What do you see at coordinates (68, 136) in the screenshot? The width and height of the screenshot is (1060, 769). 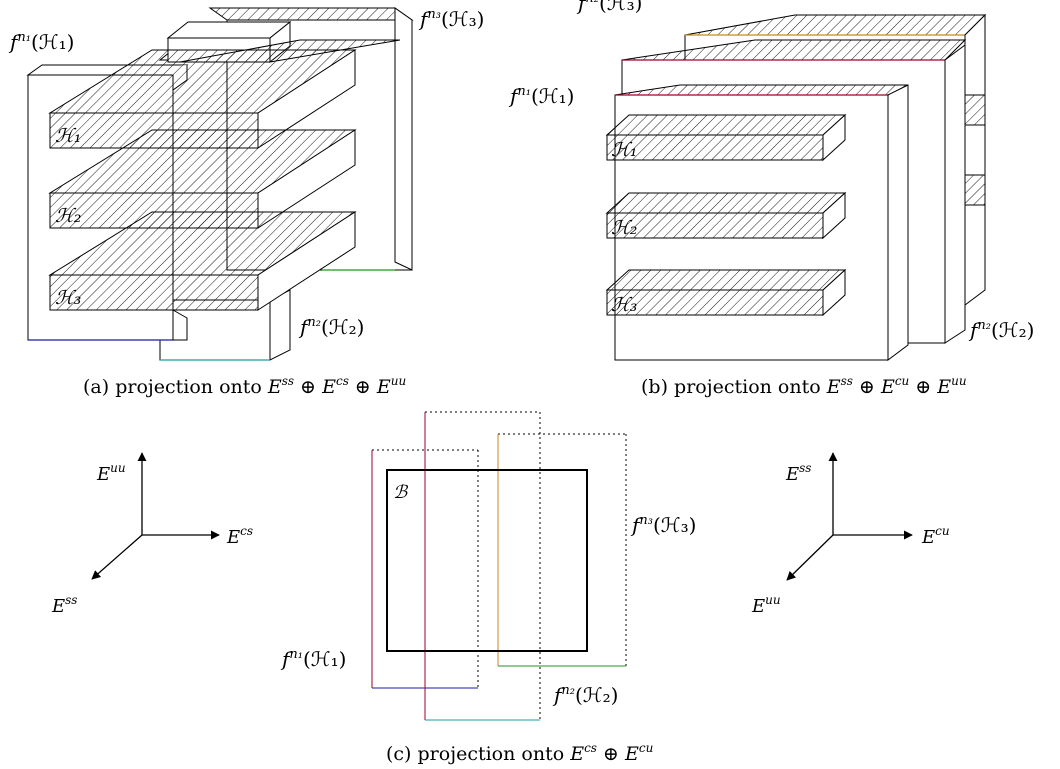 I see `label-a-H1: ℋ₁` at bounding box center [68, 136].